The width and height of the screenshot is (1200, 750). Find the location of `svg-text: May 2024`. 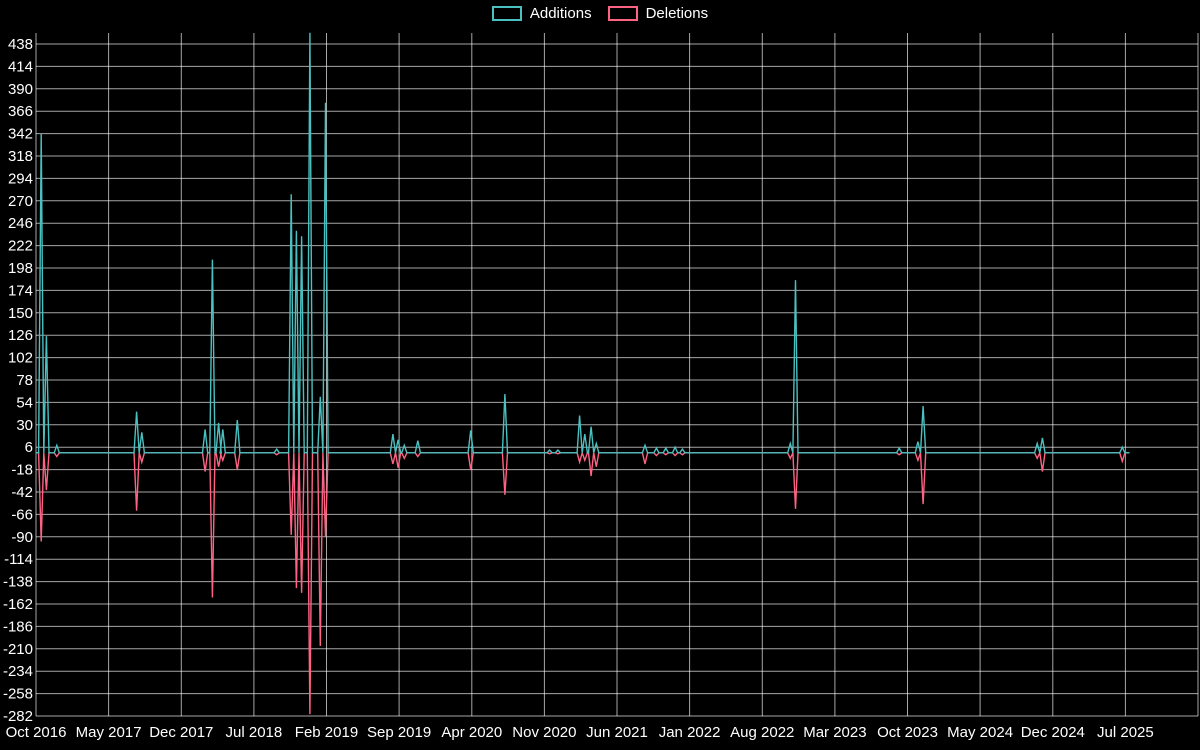

svg-text: May 2024 is located at coordinates (980, 732).